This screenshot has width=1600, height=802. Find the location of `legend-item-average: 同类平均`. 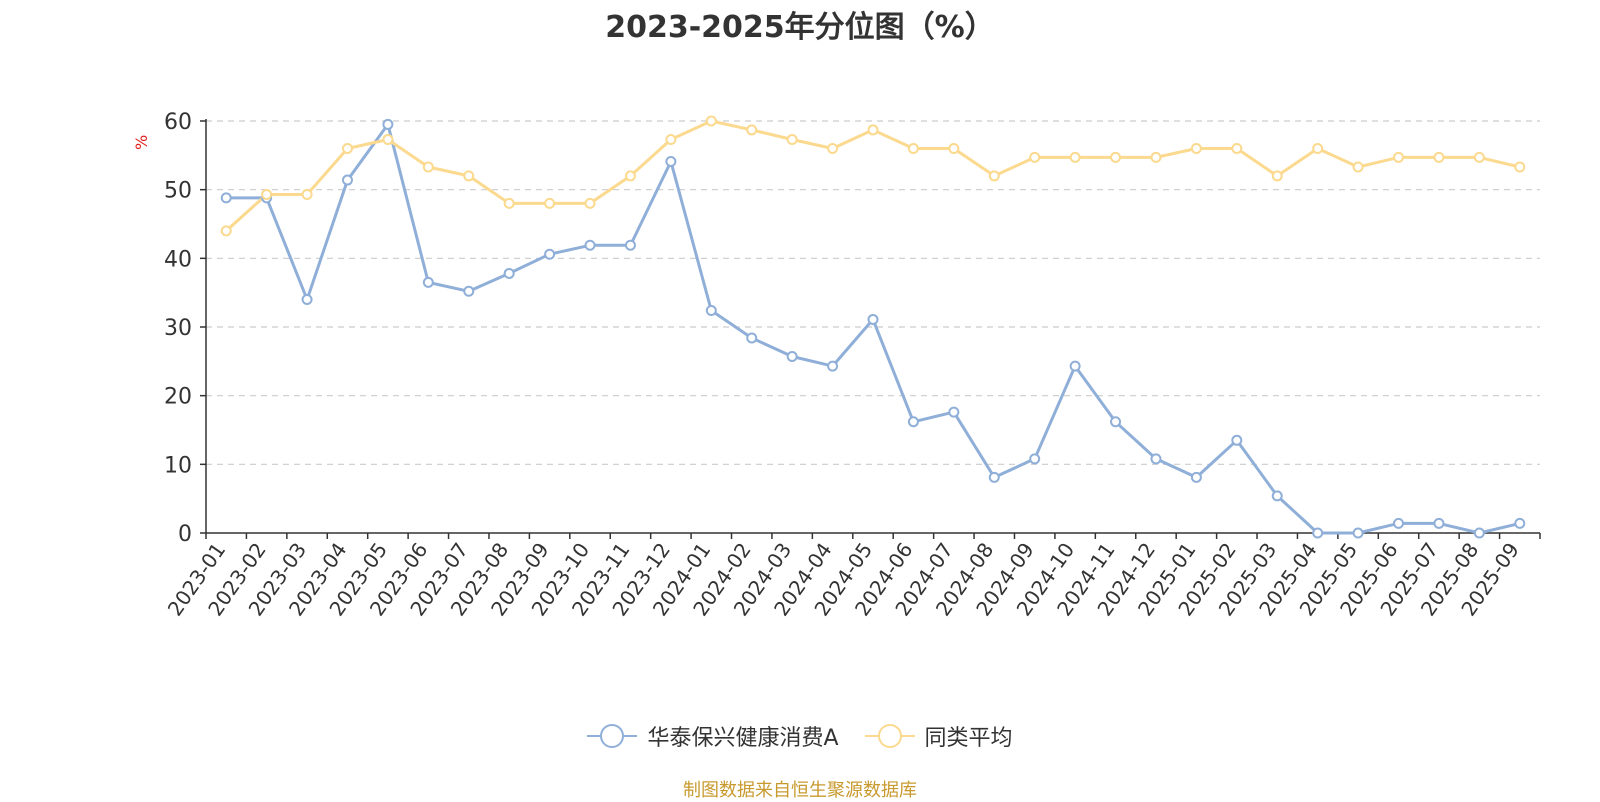

legend-item-average: 同类平均 is located at coordinates (938, 736).